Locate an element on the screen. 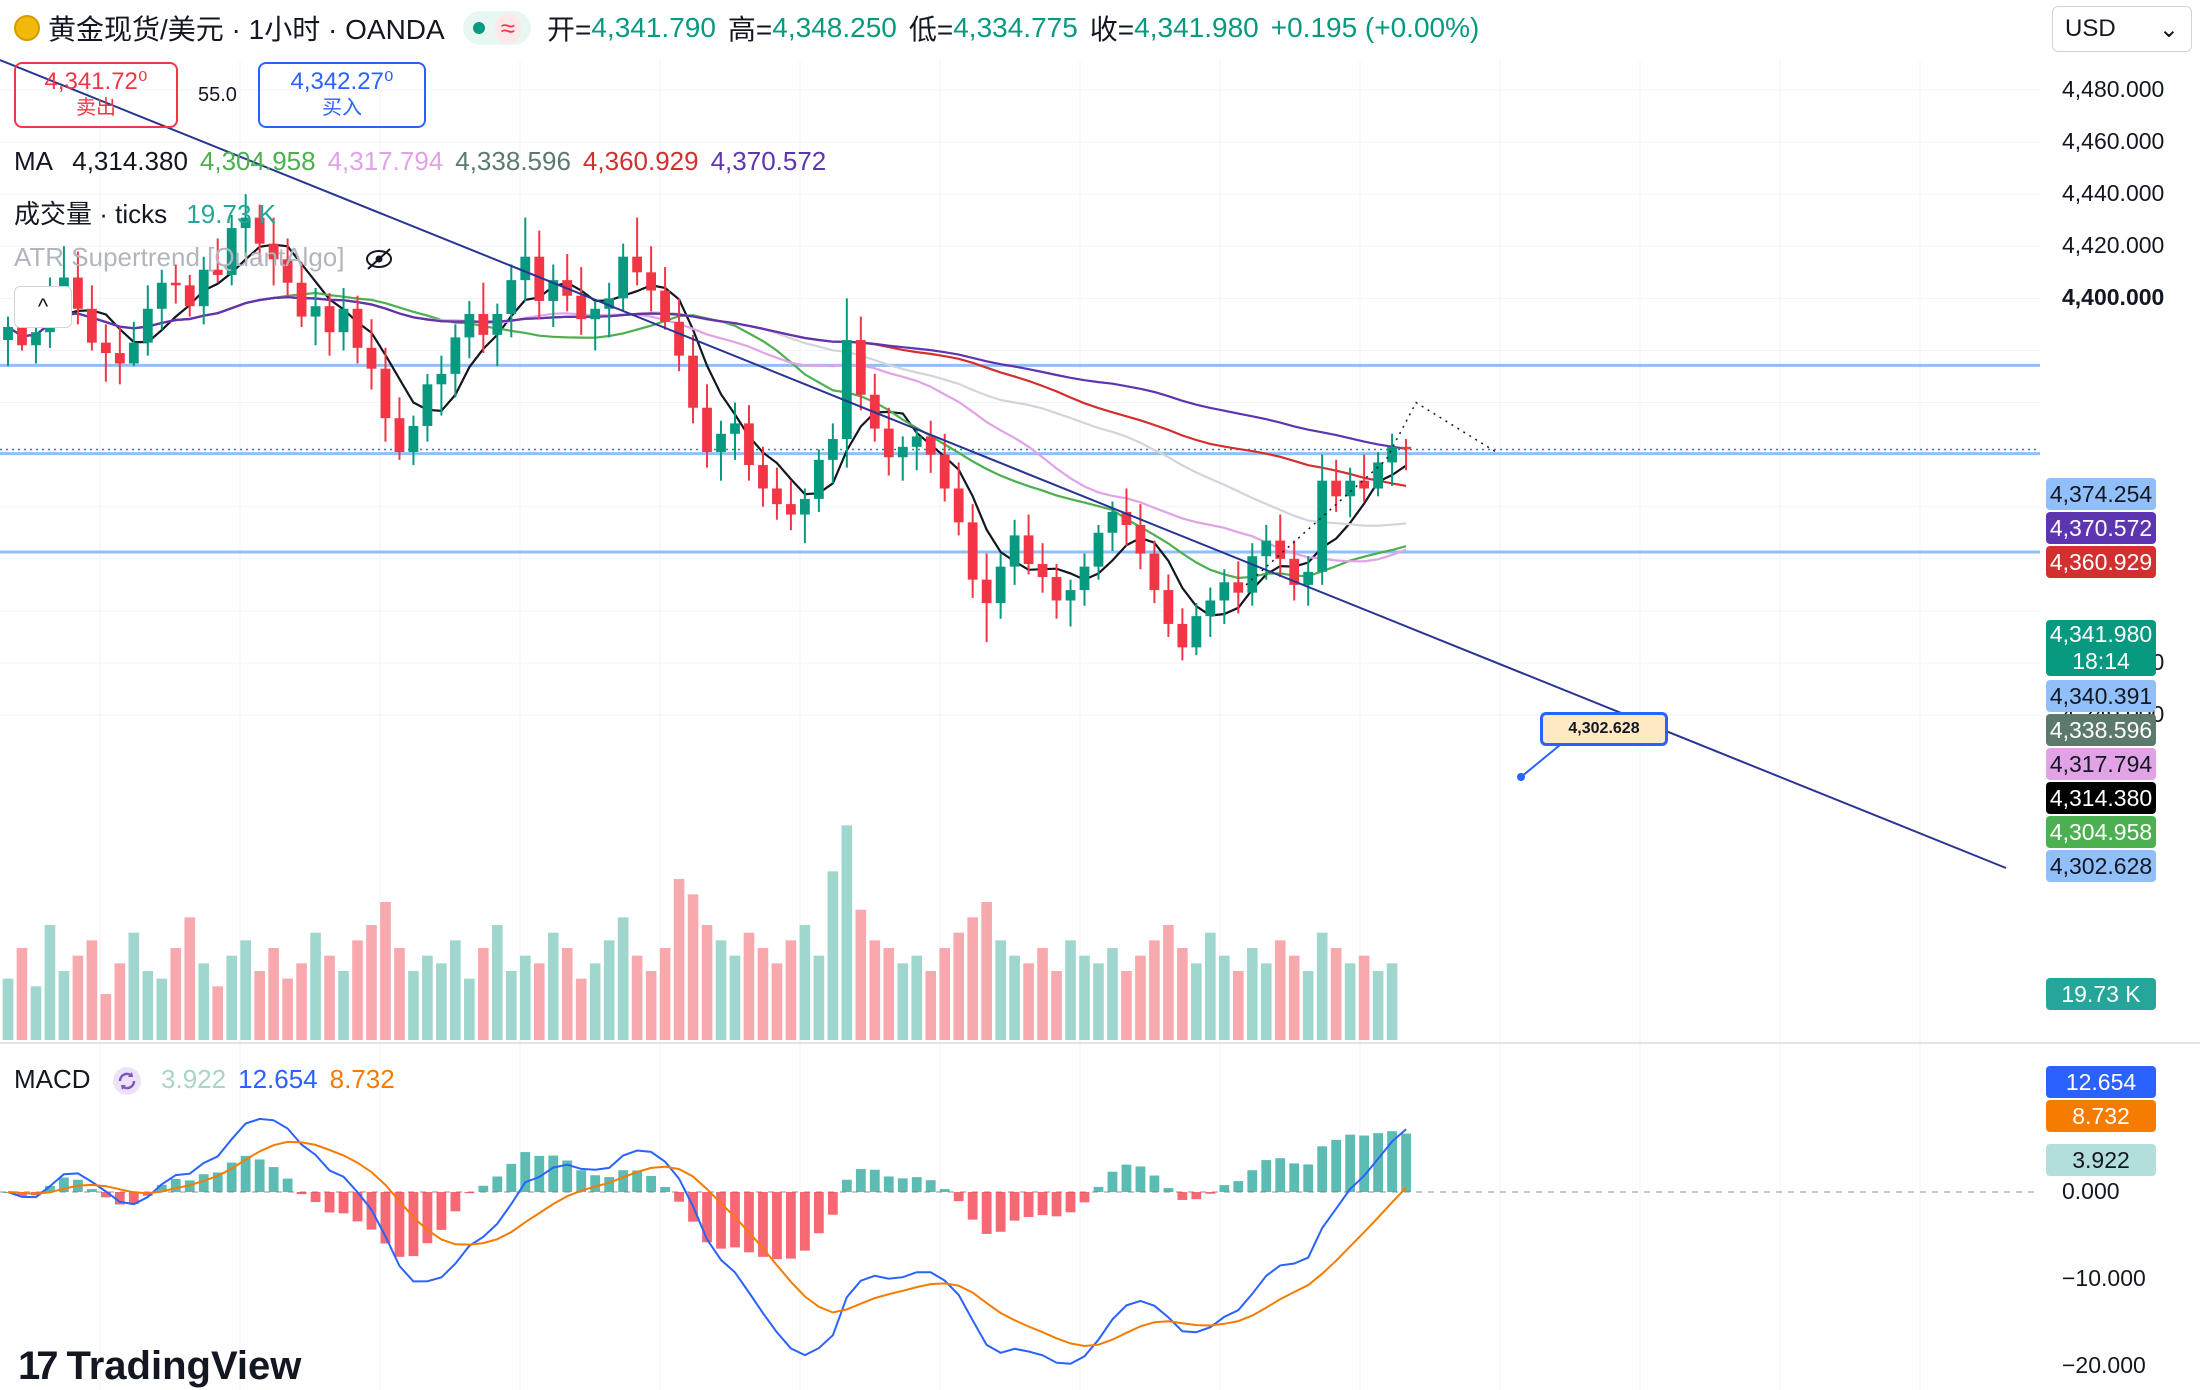 Image resolution: width=2200 pixels, height=1390 pixels. signal-line is located at coordinates (707, 1244).